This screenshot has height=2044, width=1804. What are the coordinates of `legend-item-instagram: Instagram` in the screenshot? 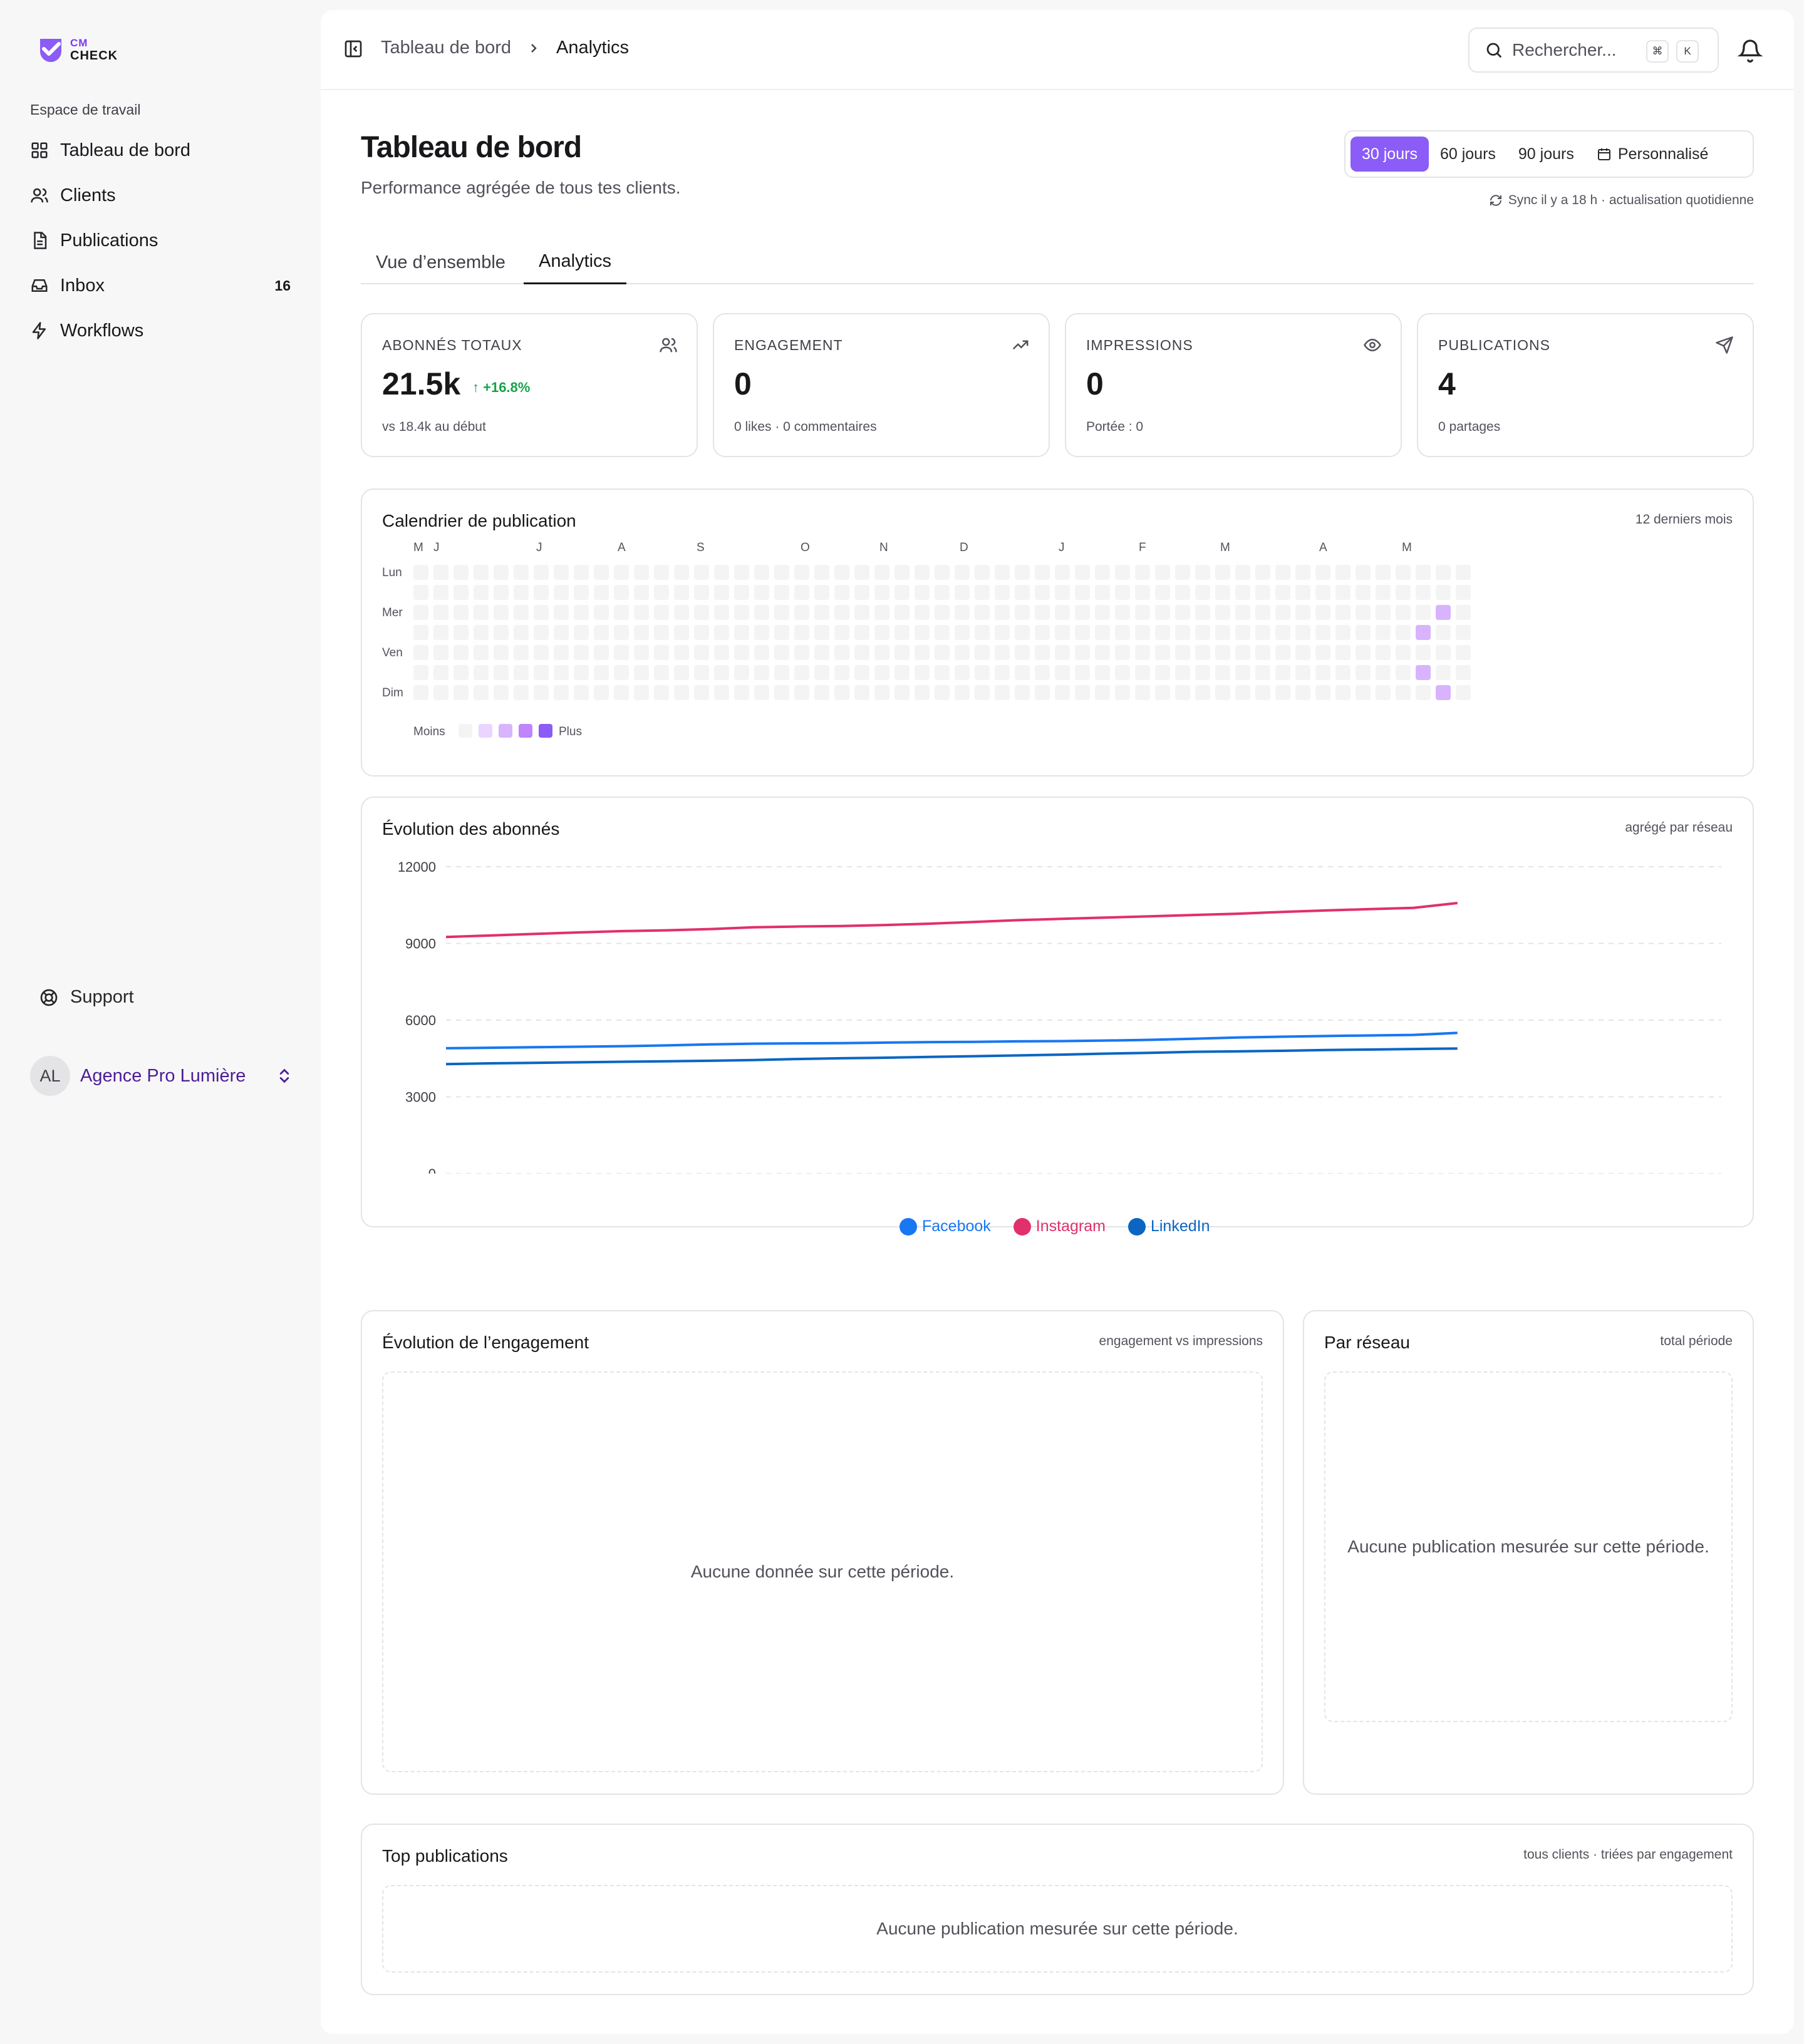 It's located at (1059, 1226).